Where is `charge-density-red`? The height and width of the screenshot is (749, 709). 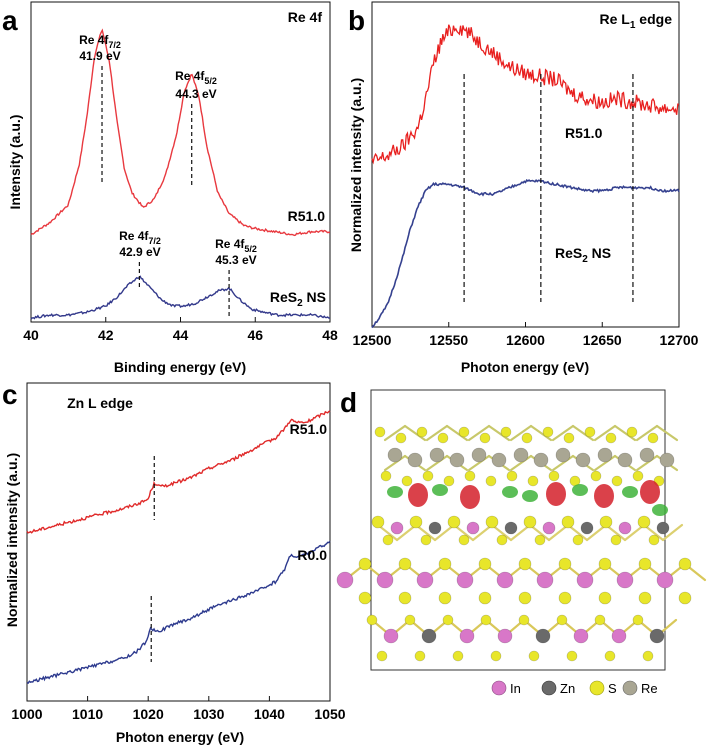 charge-density-red is located at coordinates (556, 494).